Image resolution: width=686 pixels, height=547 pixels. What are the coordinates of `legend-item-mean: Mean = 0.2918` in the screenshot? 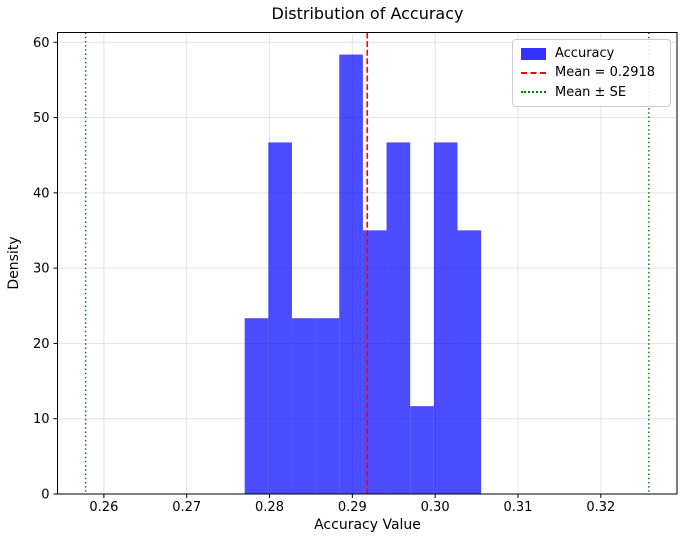 It's located at (591, 72).